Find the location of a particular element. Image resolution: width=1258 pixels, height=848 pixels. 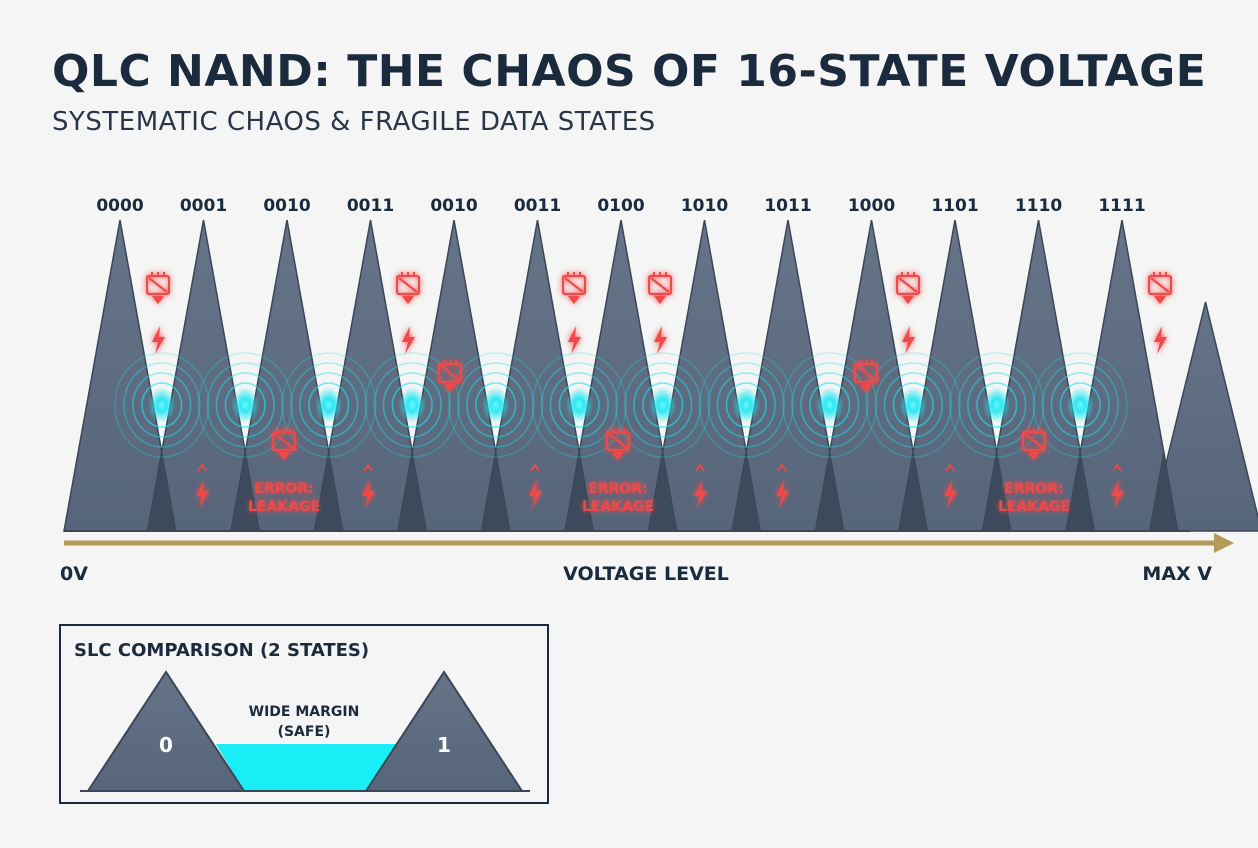

state-label: 1011 is located at coordinates (787, 206).